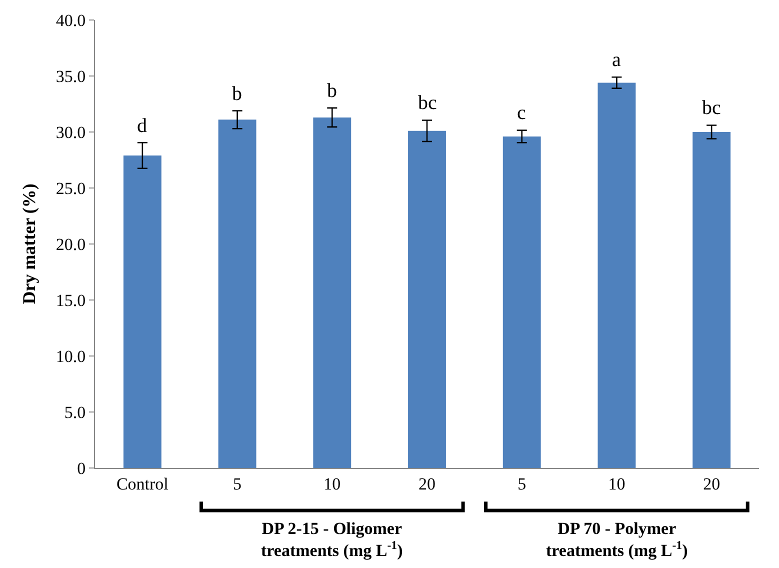 This screenshot has height=568, width=779. I want to click on data-label: a, so click(616, 60).